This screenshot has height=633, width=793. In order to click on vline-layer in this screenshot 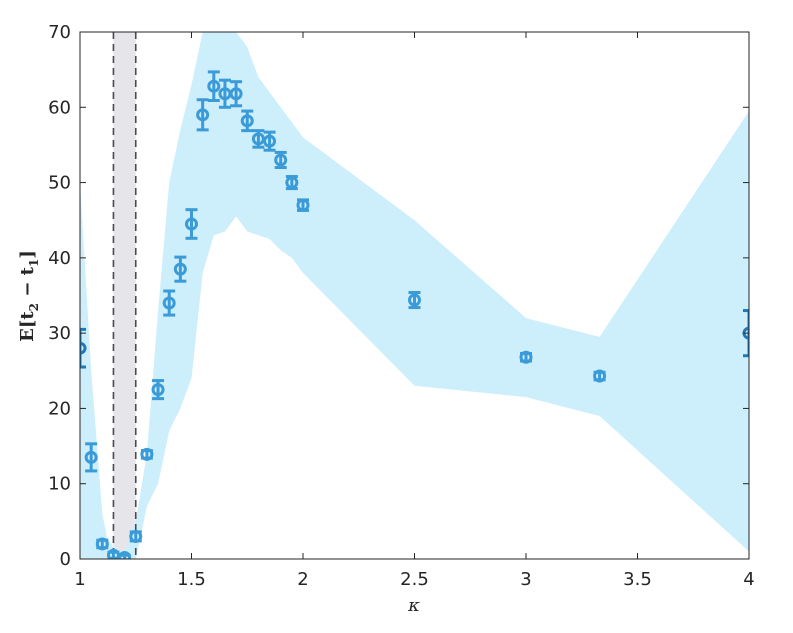, I will do `click(124, 295)`.